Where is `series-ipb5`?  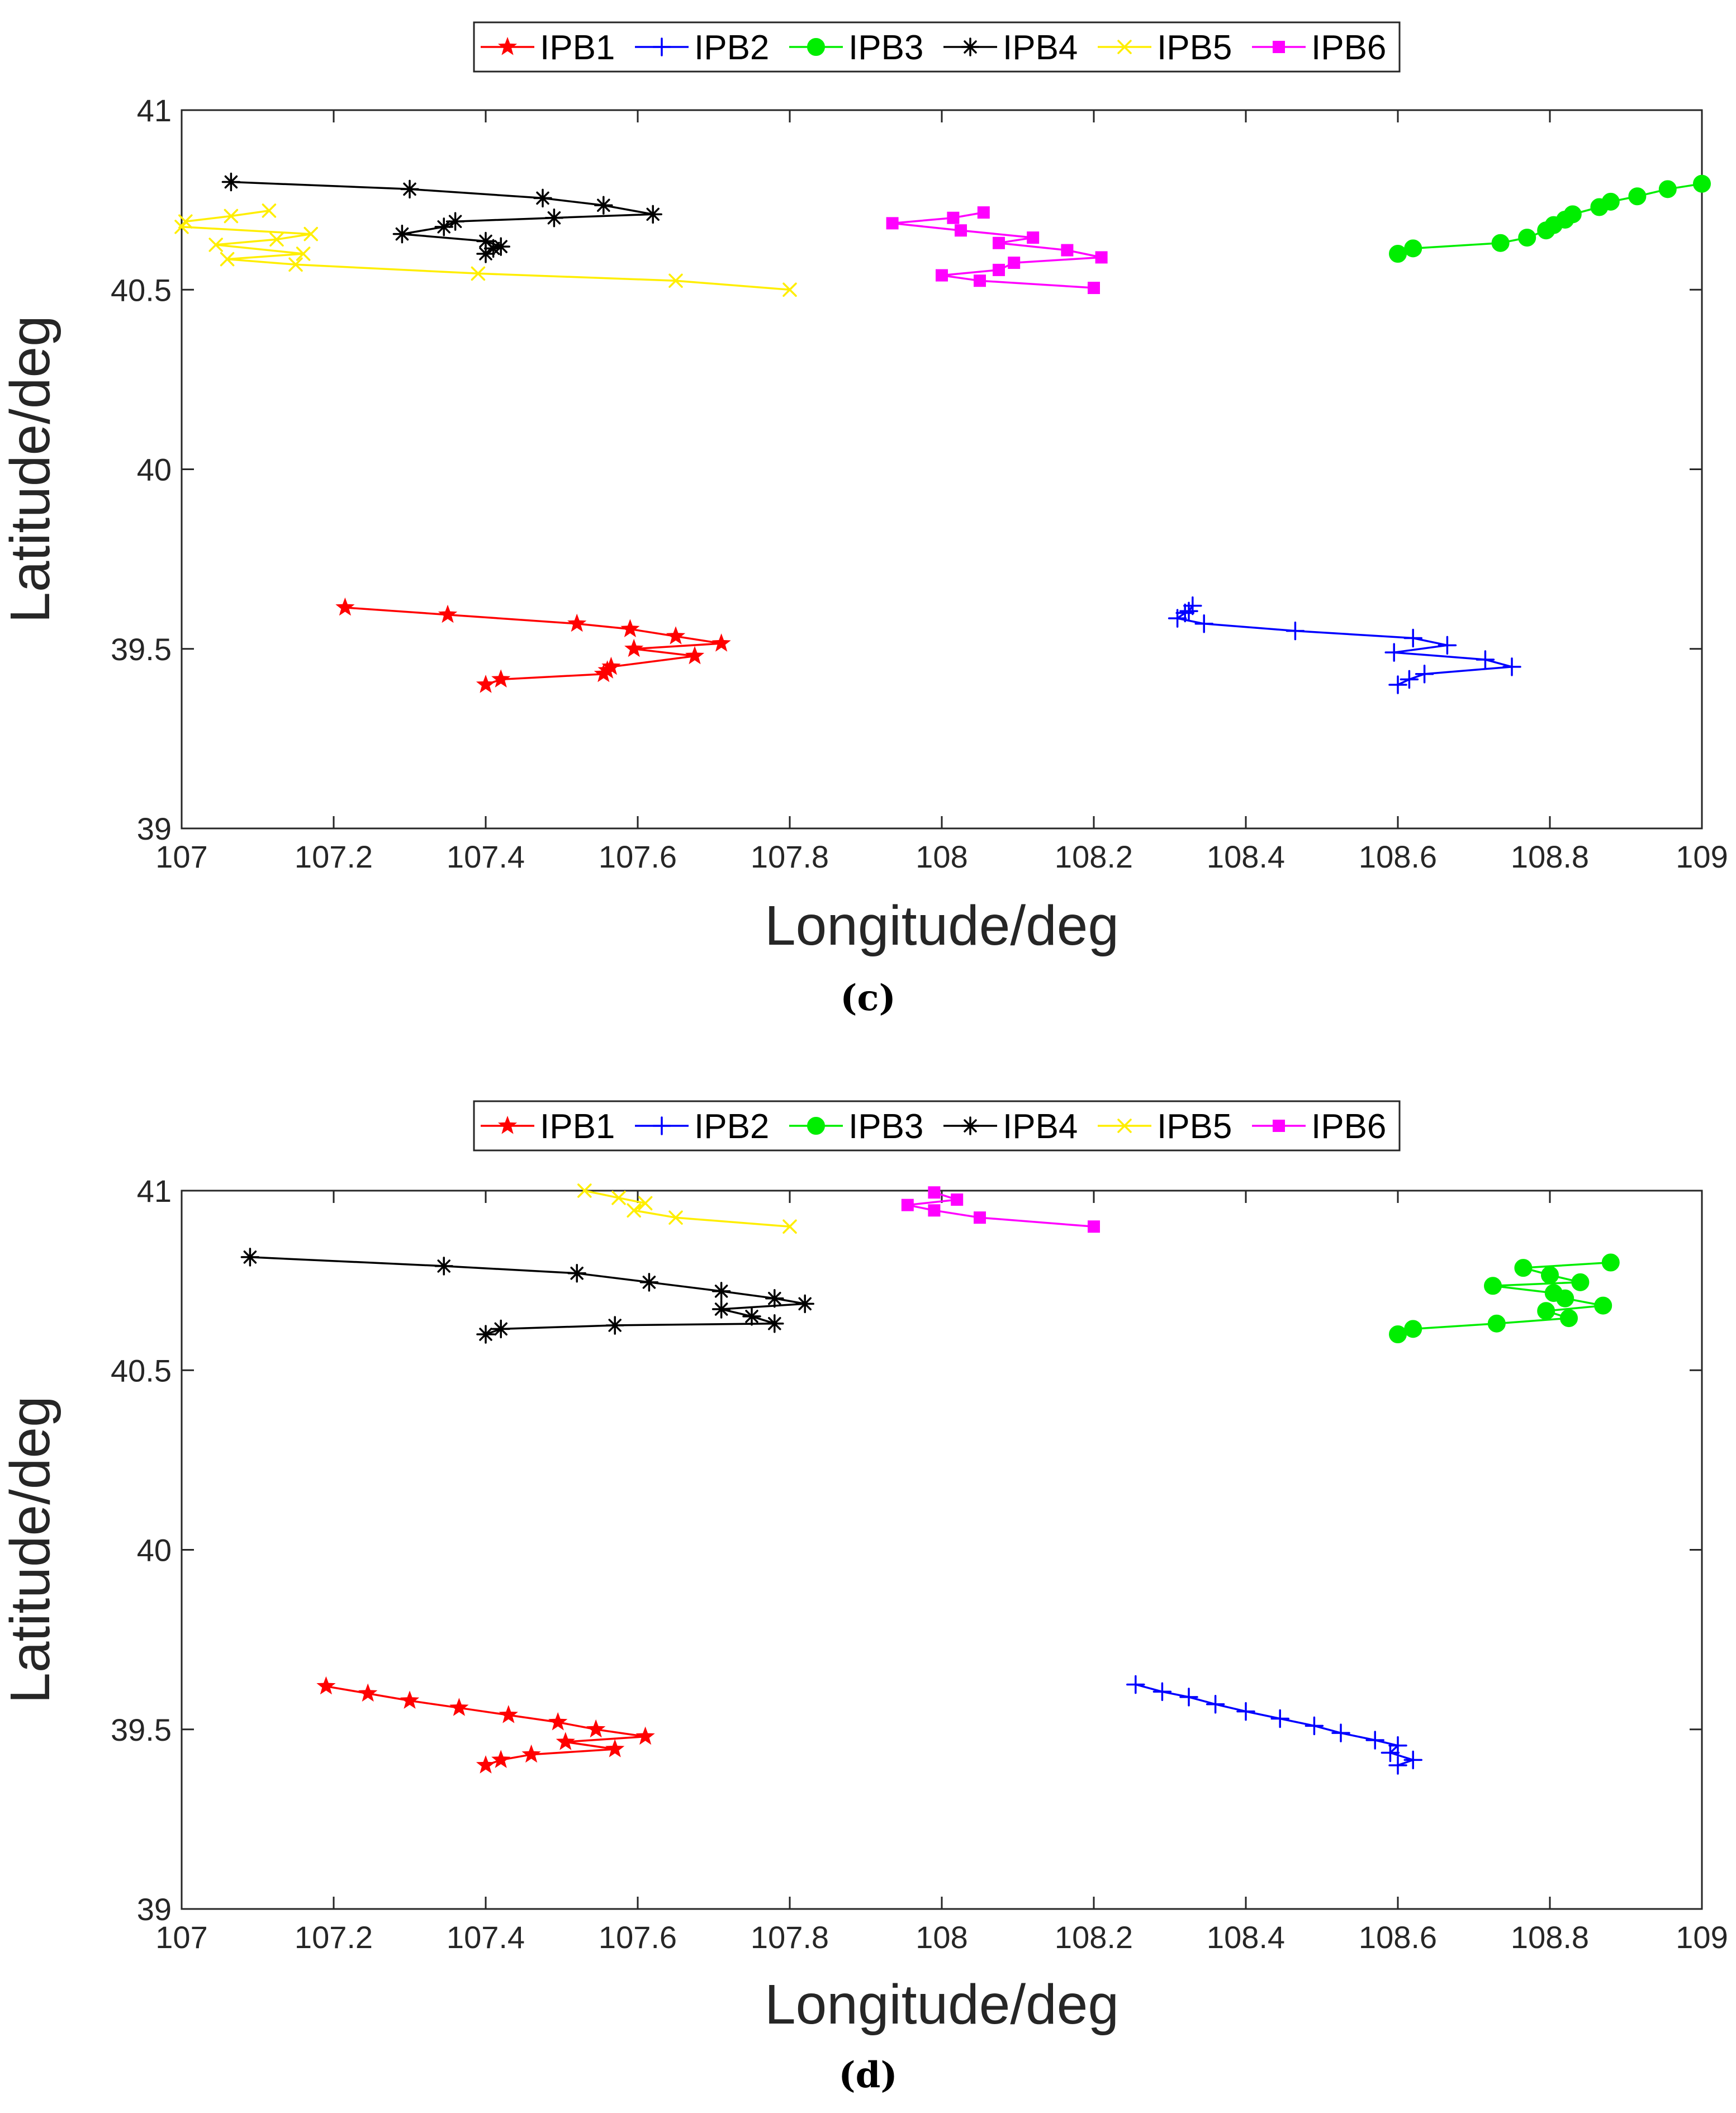
series-ipb5 is located at coordinates (486, 250).